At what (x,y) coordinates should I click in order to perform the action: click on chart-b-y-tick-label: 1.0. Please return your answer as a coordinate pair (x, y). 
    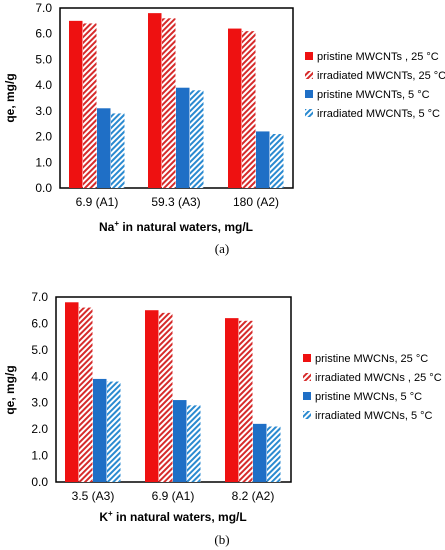
    Looking at the image, I should click on (39, 456).